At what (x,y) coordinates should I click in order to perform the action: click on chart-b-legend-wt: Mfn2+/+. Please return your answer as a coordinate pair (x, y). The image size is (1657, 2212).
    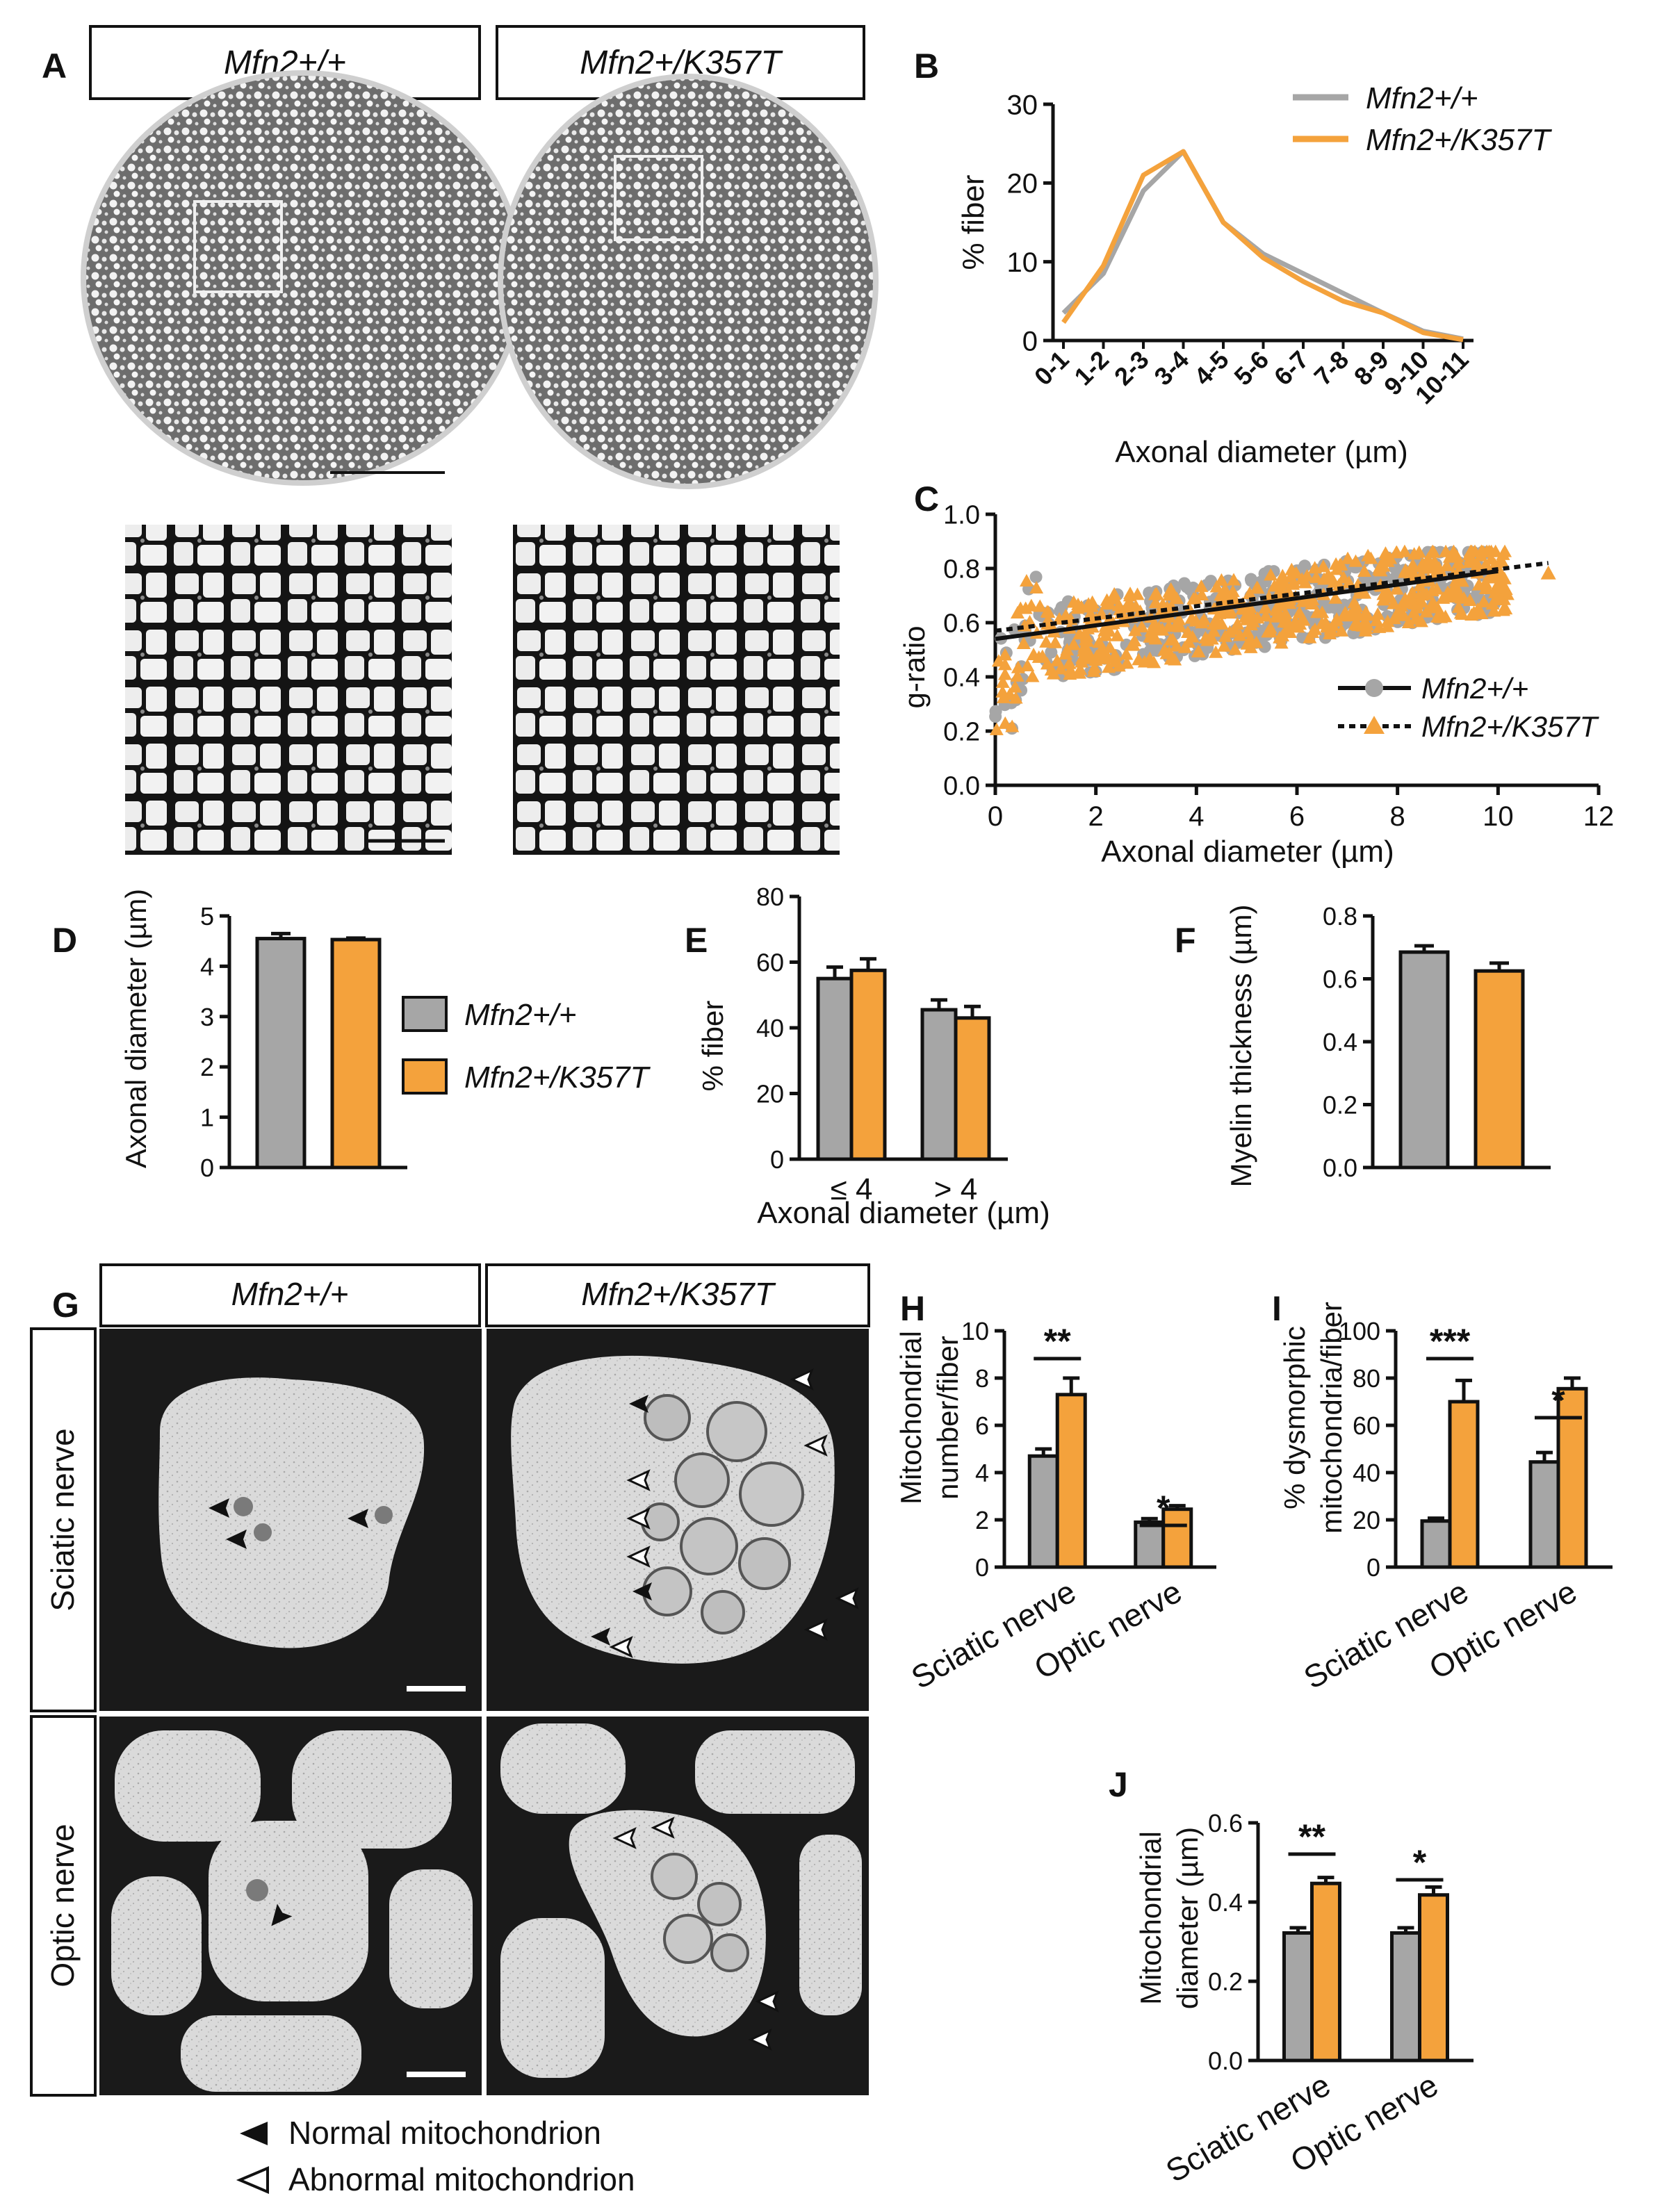
    Looking at the image, I should click on (1422, 98).